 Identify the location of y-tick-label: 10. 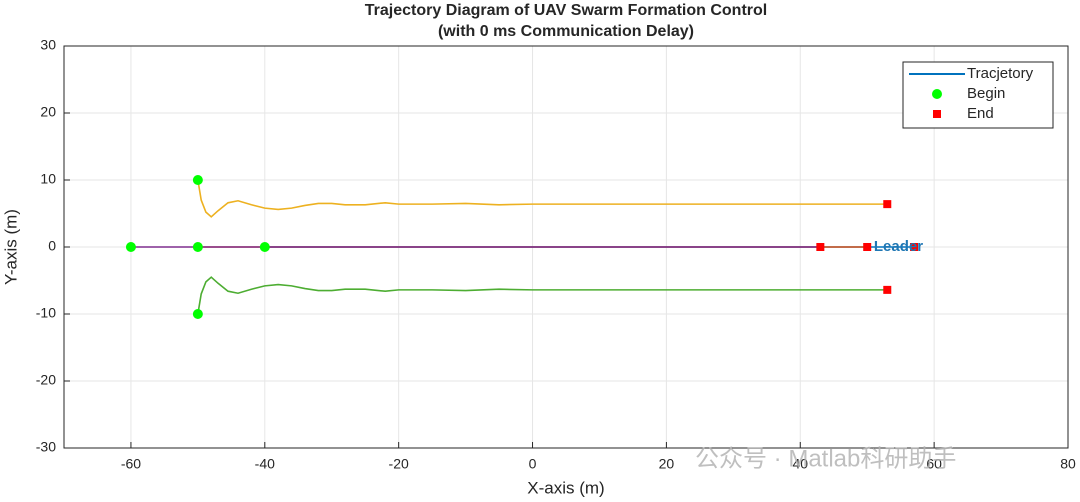
(48, 179).